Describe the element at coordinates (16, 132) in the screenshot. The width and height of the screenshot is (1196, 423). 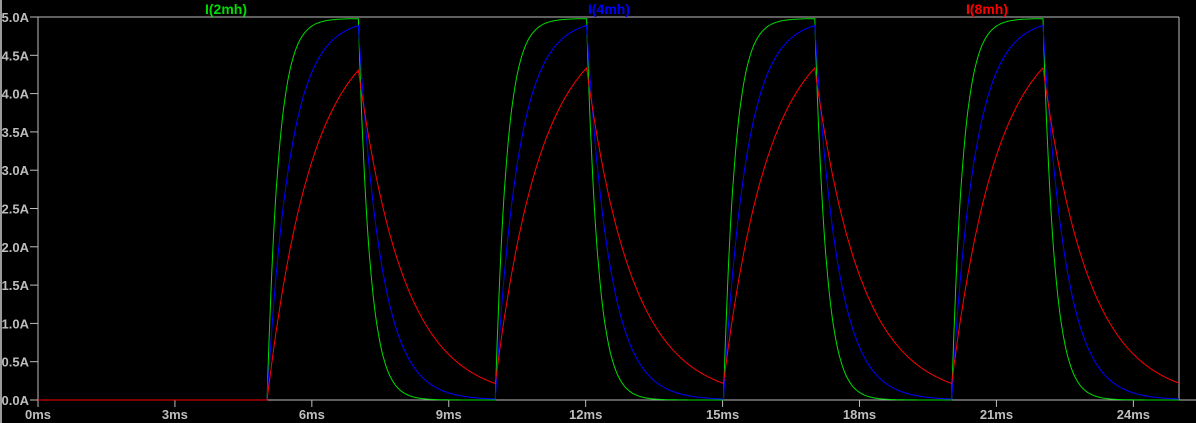
I see `y-tick-label: 3.5A` at that location.